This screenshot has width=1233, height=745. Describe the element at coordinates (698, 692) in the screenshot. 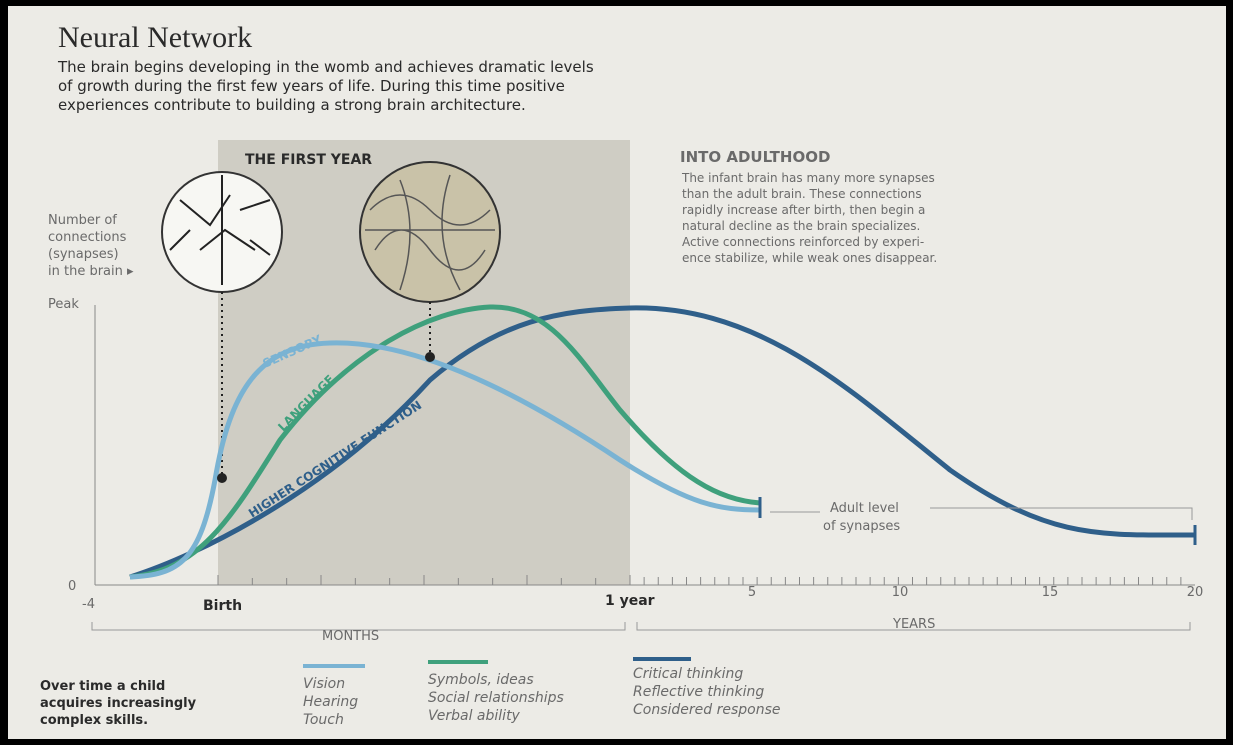

I see `legend-item: Reflective thinking` at that location.